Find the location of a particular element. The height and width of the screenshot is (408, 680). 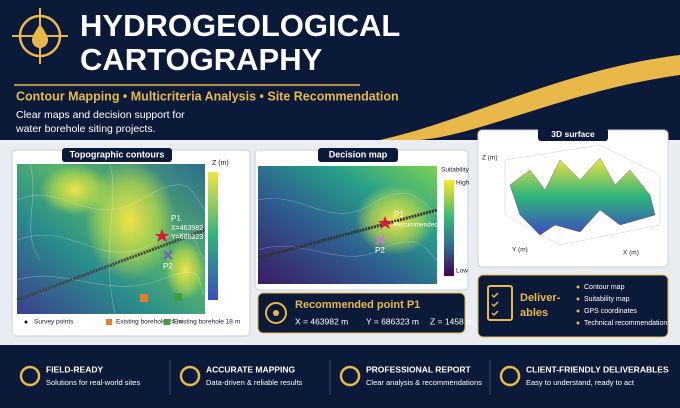

colorbar-high: High is located at coordinates (463, 183).